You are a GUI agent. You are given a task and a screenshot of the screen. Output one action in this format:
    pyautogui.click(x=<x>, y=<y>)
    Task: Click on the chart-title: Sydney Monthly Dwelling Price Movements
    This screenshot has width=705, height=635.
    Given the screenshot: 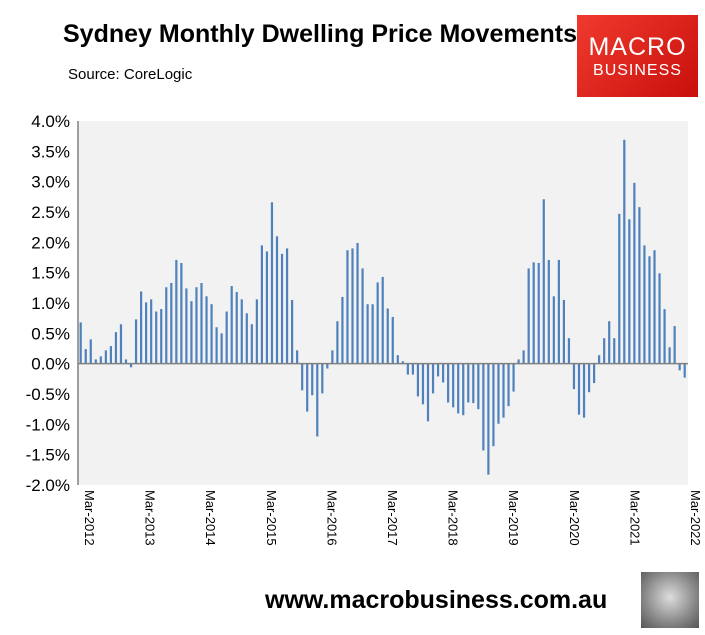 What is the action you would take?
    pyautogui.click(x=320, y=34)
    